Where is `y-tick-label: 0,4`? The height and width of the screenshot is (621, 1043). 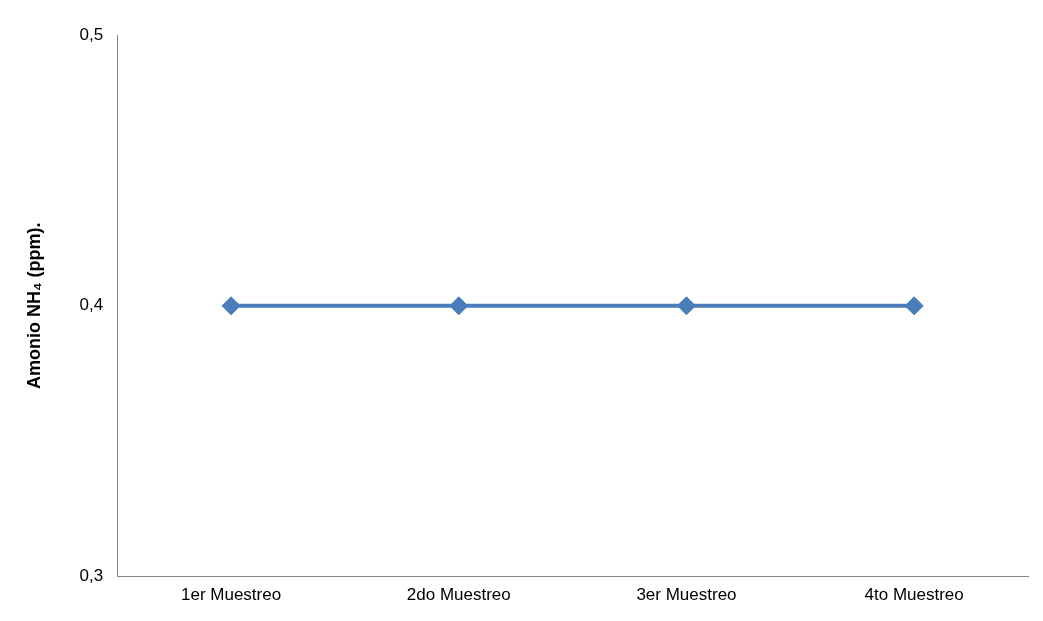 y-tick-label: 0,4 is located at coordinates (91, 305).